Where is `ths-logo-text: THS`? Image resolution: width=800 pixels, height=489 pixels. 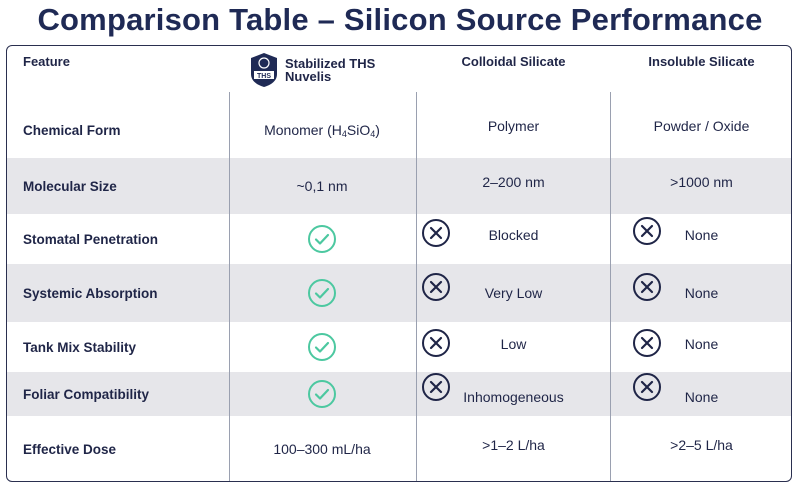
ths-logo-text: THS is located at coordinates (264, 76).